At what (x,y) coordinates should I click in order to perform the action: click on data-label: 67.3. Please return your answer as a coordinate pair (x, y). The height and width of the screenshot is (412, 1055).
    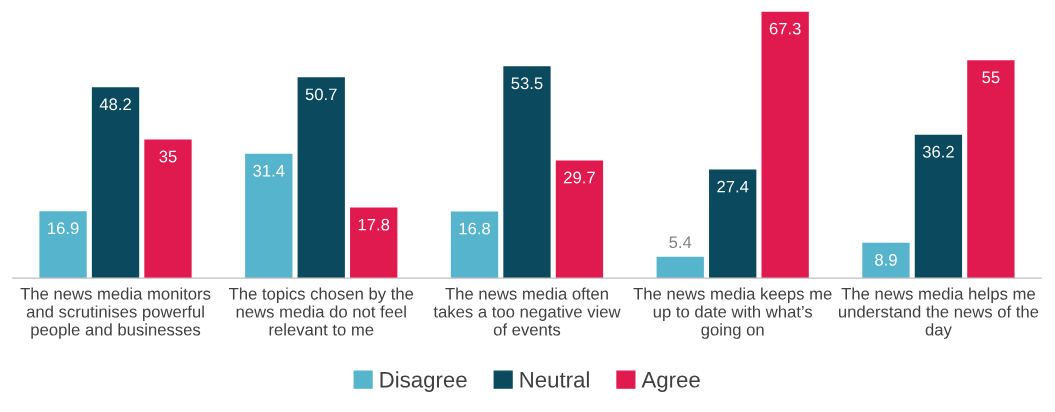
    Looking at the image, I should click on (785, 28).